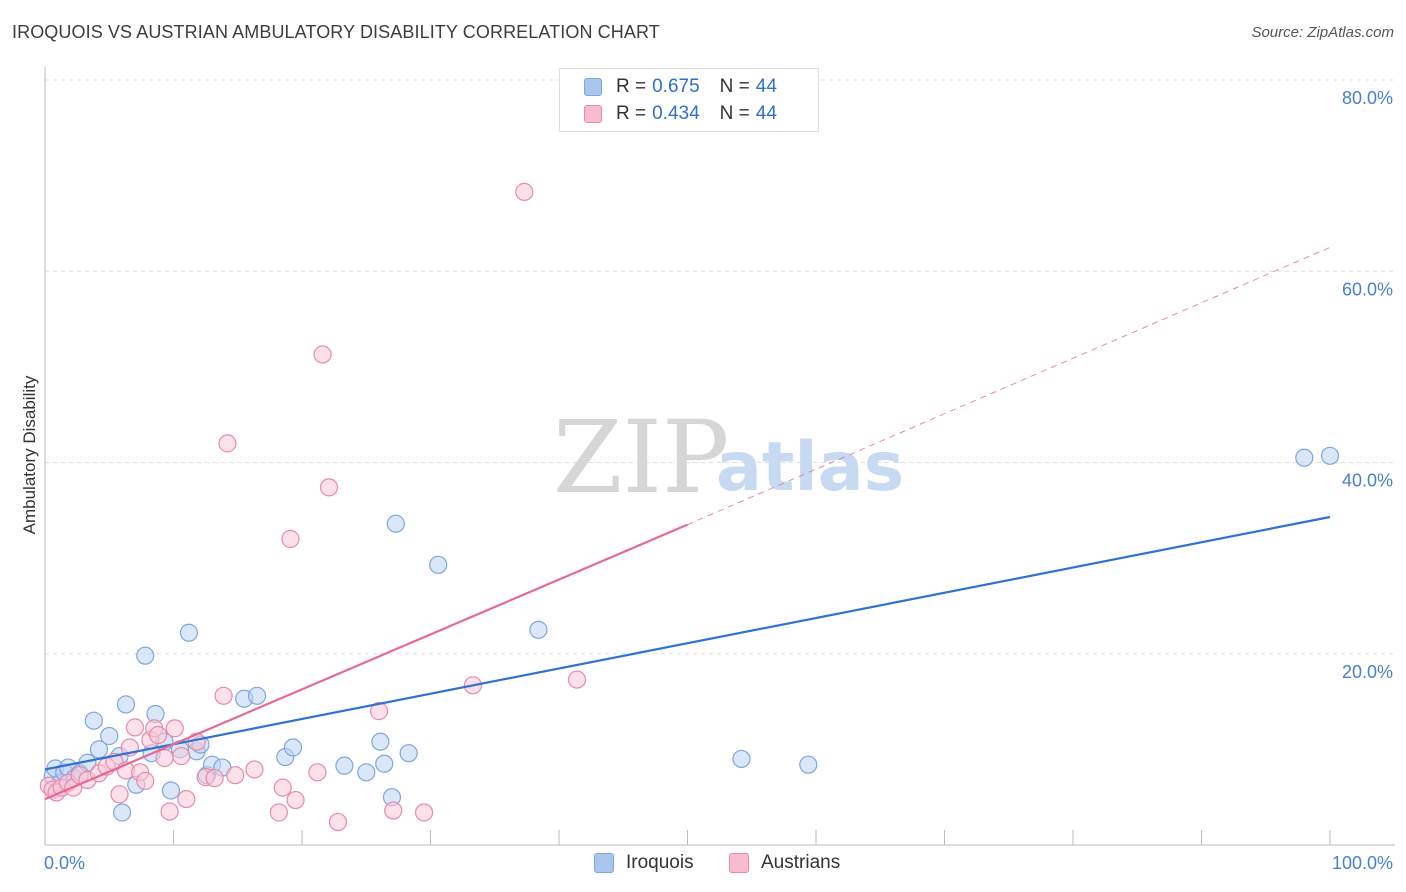 This screenshot has width=1406, height=892. What do you see at coordinates (1009, 386) in the screenshot?
I see `trend-extension-austrians` at bounding box center [1009, 386].